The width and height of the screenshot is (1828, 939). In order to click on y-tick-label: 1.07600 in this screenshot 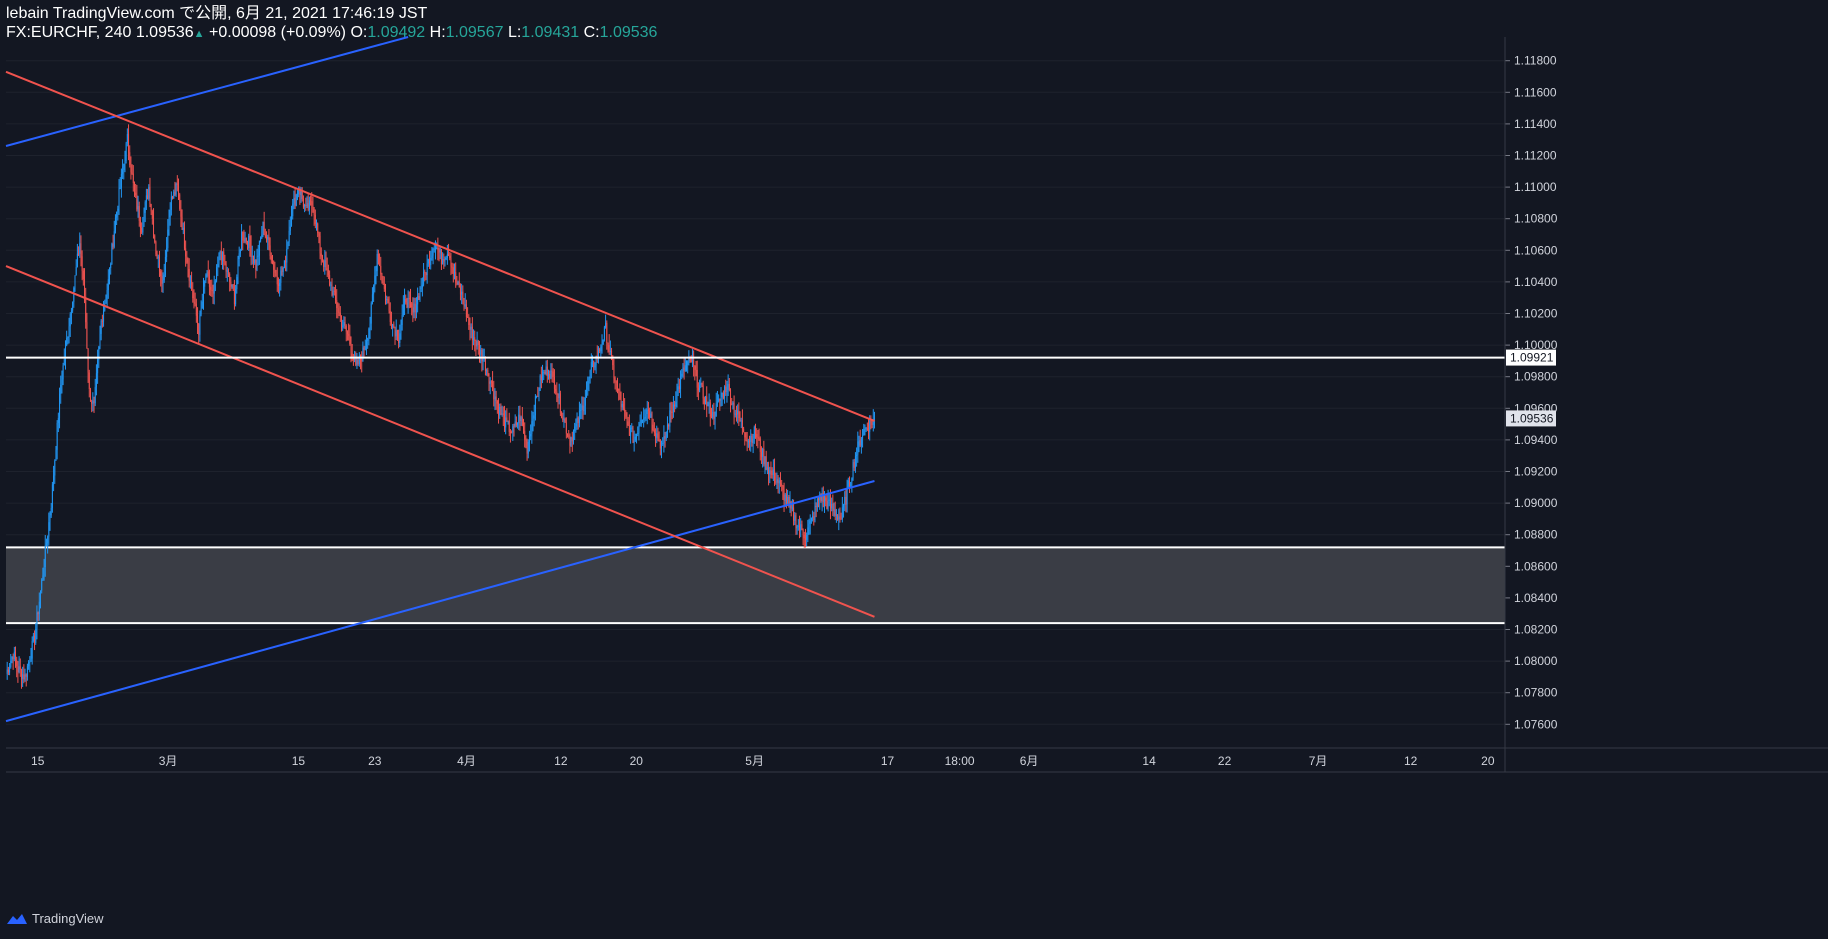, I will do `click(1536, 724)`.